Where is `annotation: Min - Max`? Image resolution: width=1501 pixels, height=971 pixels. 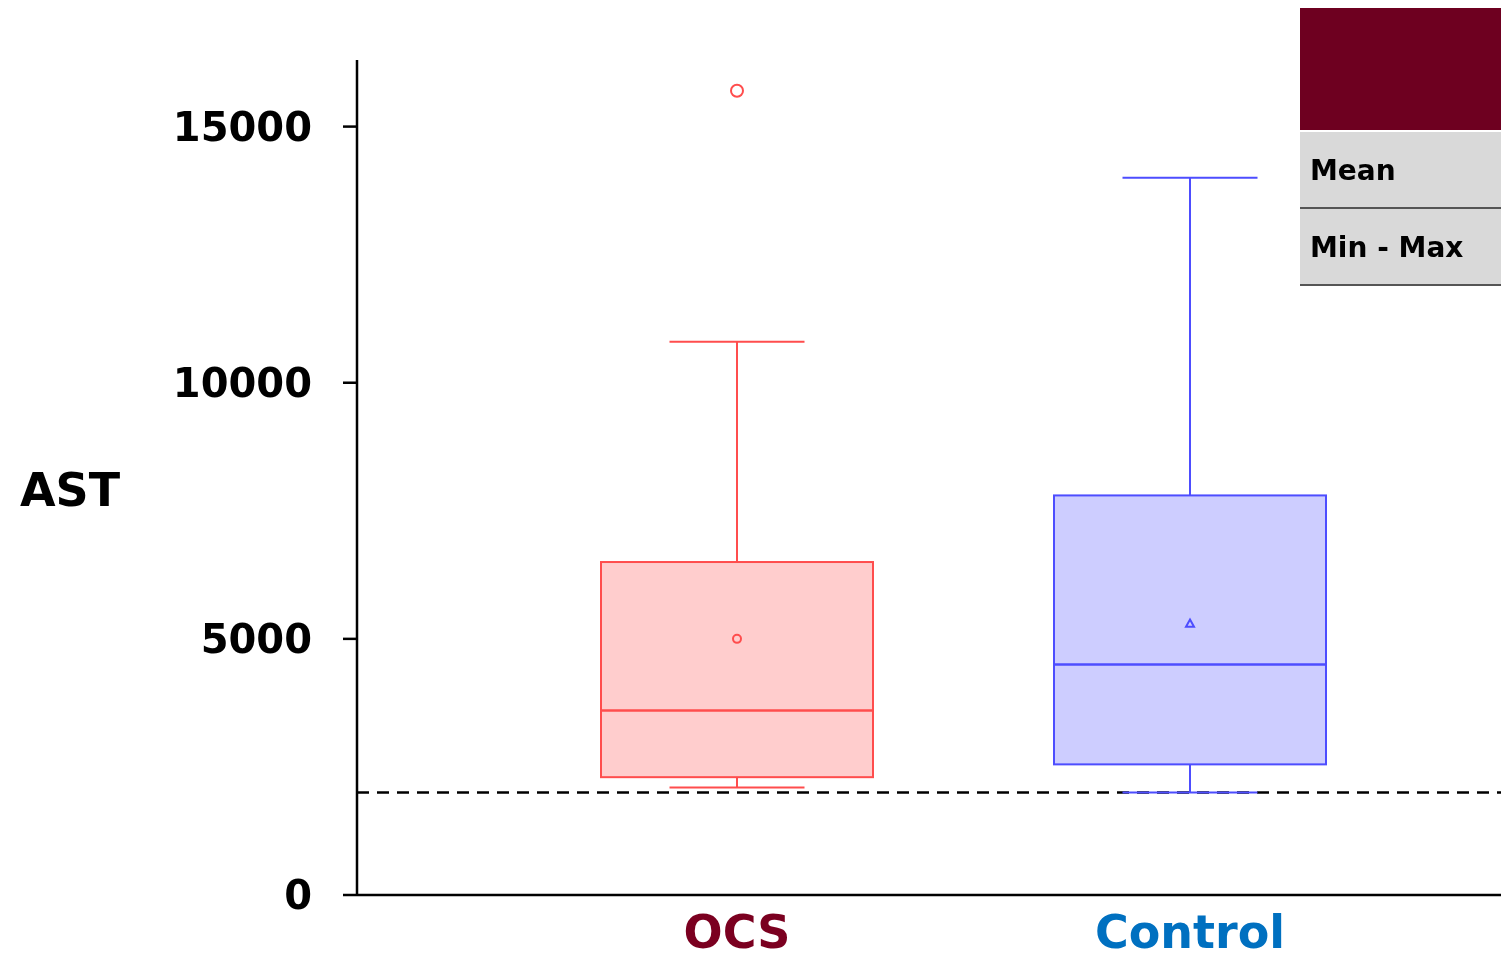
annotation: Min - Max is located at coordinates (1387, 247).